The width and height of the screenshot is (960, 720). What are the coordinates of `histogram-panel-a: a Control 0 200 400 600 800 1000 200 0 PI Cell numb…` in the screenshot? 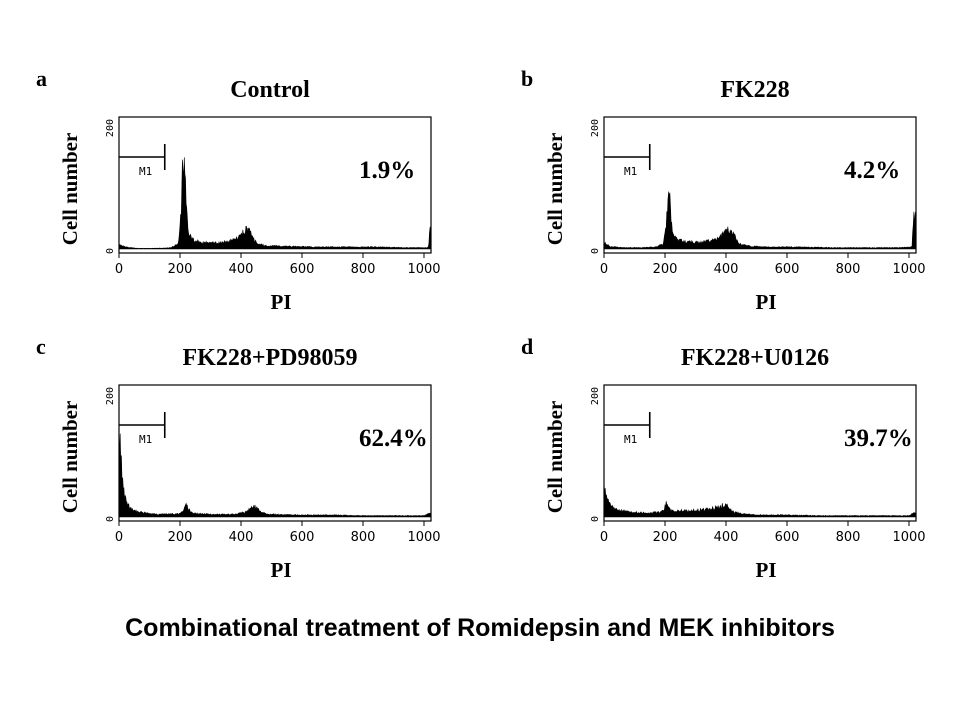 It's located at (238, 190).